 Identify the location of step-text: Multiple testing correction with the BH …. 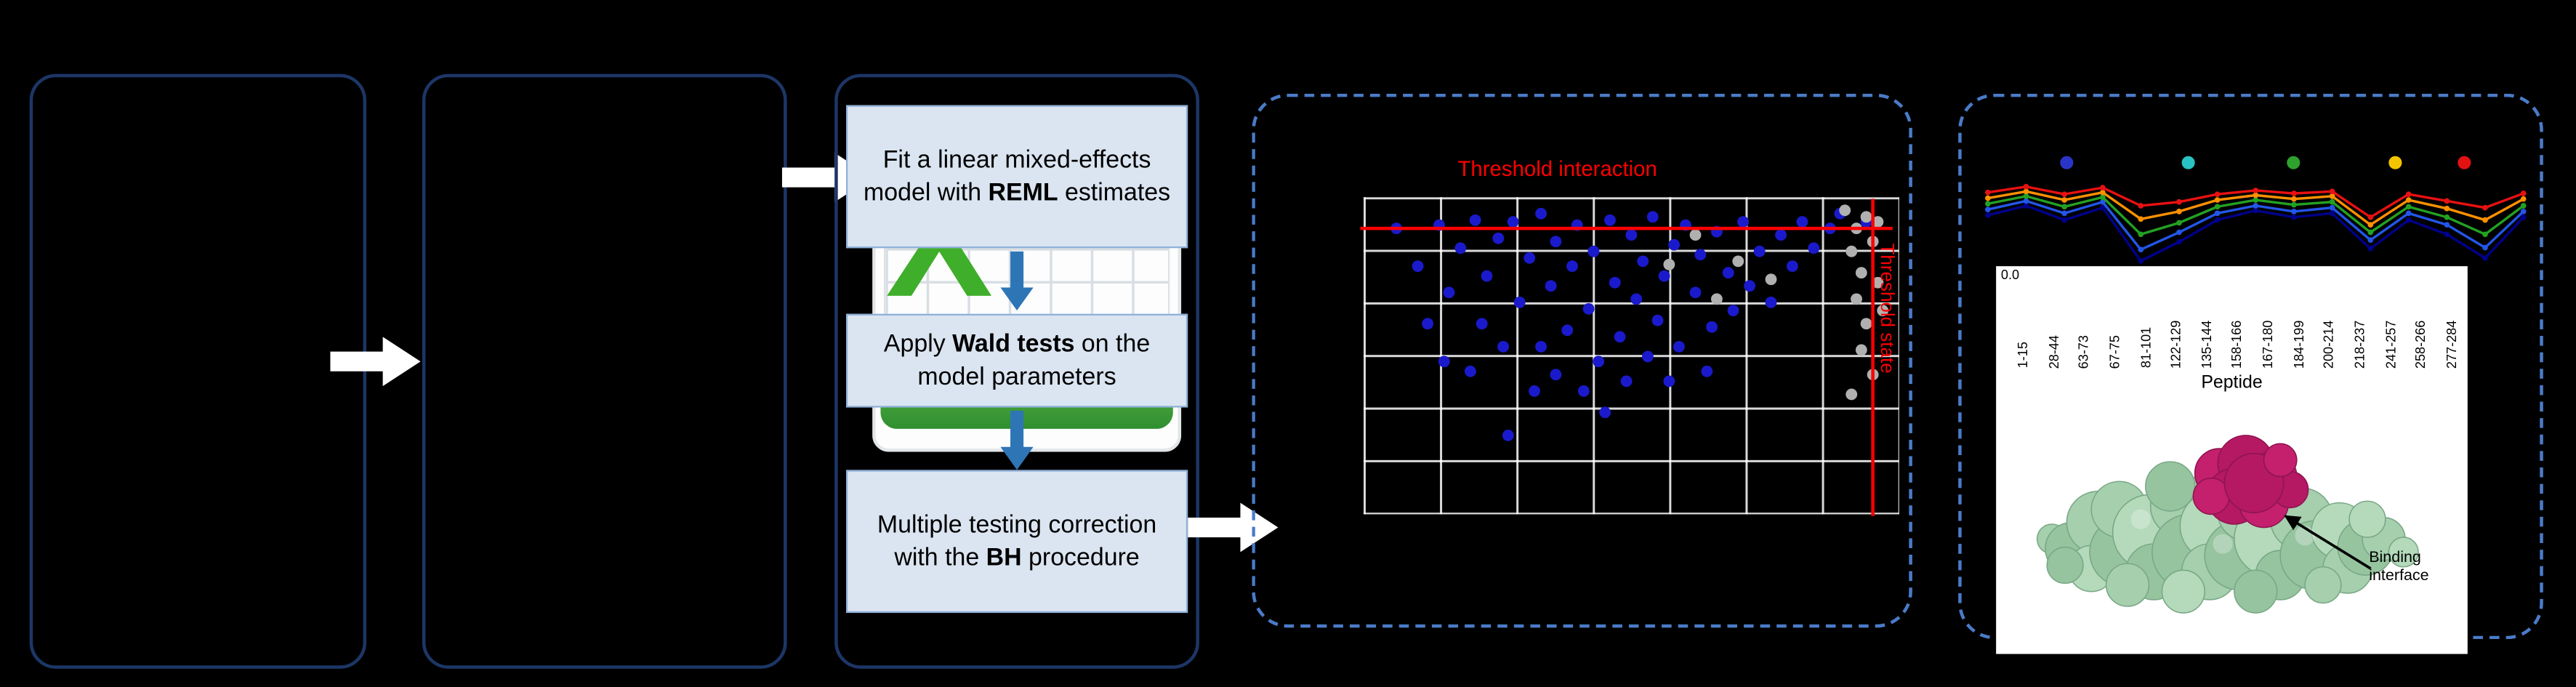
(1017, 541).